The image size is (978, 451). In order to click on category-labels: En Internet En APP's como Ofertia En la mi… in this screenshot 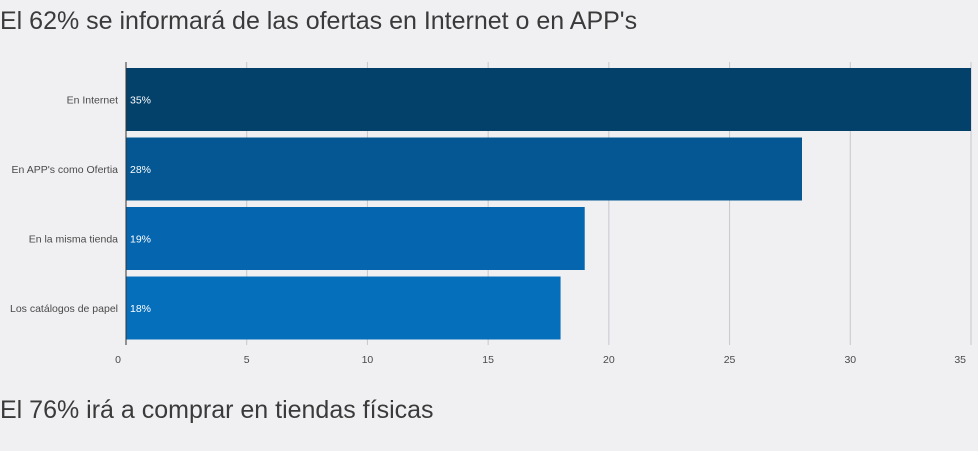, I will do `click(64, 205)`.